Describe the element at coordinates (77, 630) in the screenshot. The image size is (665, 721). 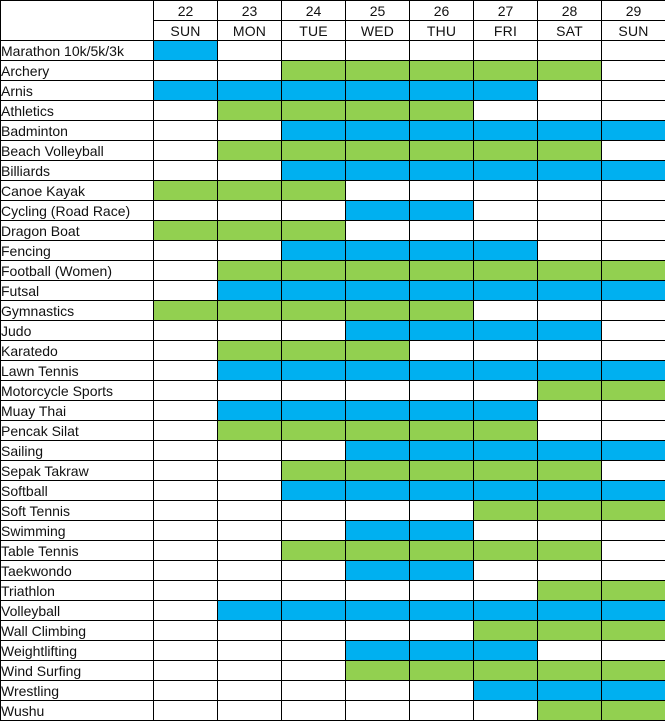
I see `sport-label: Wall Climbing` at that location.